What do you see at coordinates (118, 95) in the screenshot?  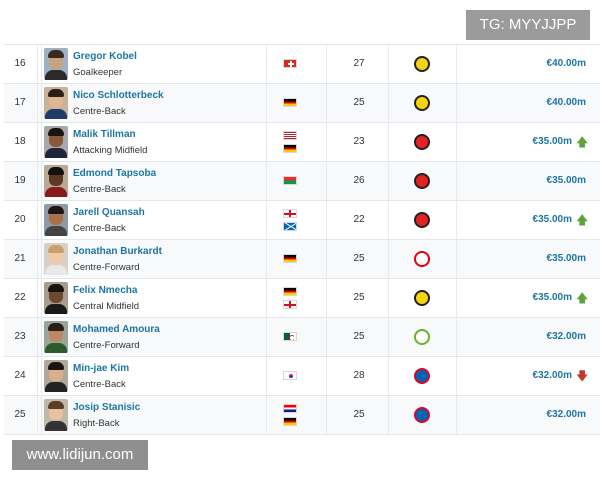 I see `player-name-link: Nico Schlotterbeck` at bounding box center [118, 95].